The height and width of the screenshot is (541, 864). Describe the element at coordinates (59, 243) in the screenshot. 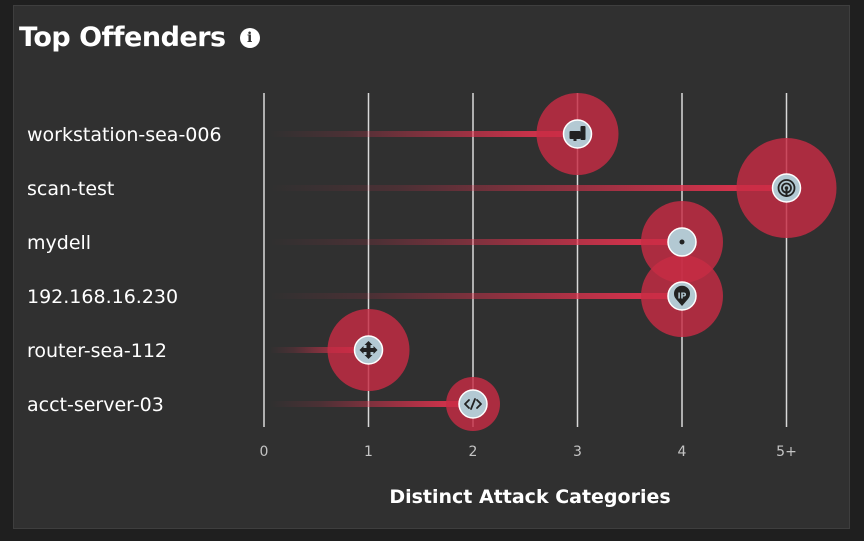

I see `host-label: mydell` at that location.